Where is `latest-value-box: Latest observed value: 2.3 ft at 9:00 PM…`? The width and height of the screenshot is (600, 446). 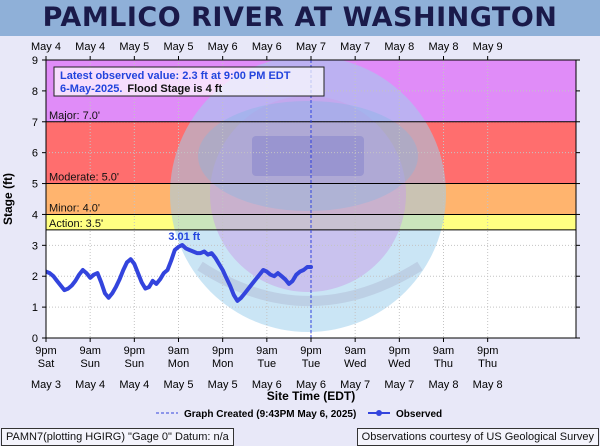 latest-value-box: Latest observed value: 2.3 ft at 9:00 PM… is located at coordinates (189, 81).